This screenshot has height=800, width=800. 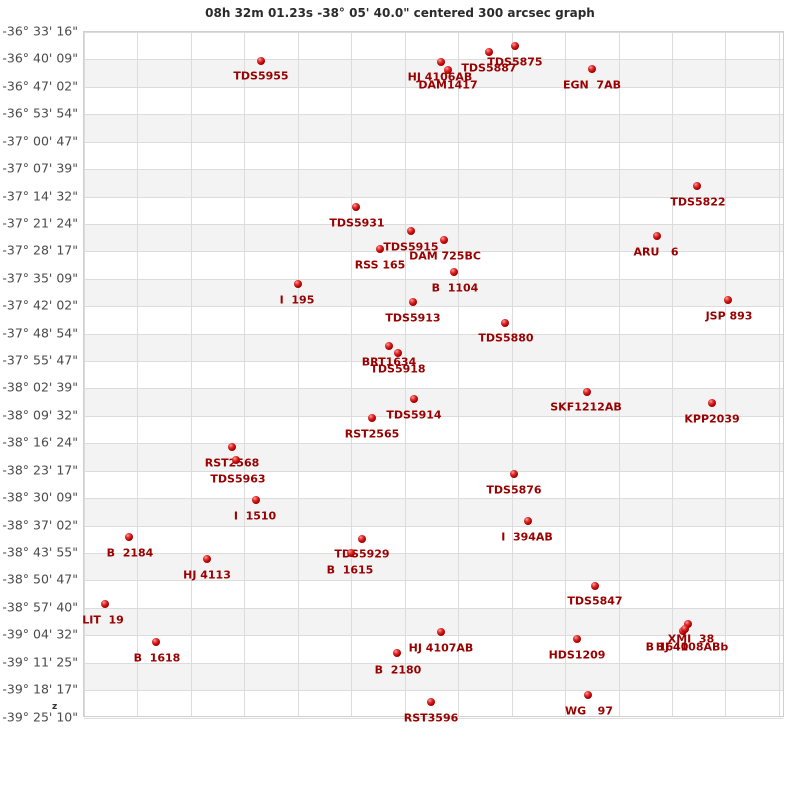 What do you see at coordinates (357, 223) in the screenshot?
I see `star-label: TDS5931` at bounding box center [357, 223].